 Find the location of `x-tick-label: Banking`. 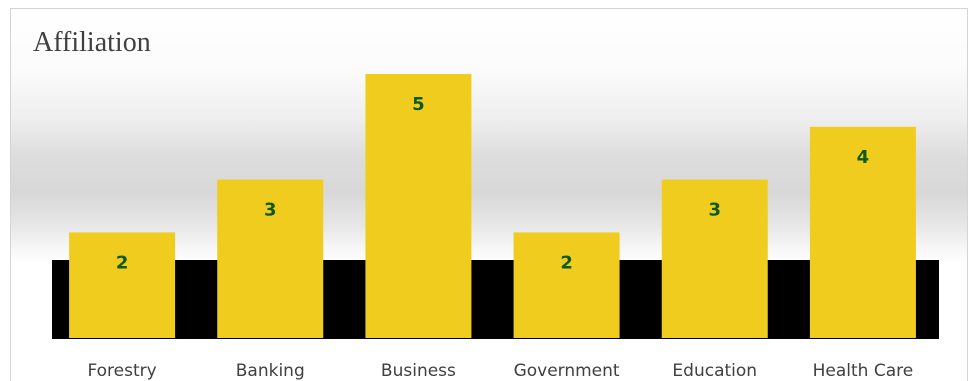

x-tick-label: Banking is located at coordinates (270, 371).